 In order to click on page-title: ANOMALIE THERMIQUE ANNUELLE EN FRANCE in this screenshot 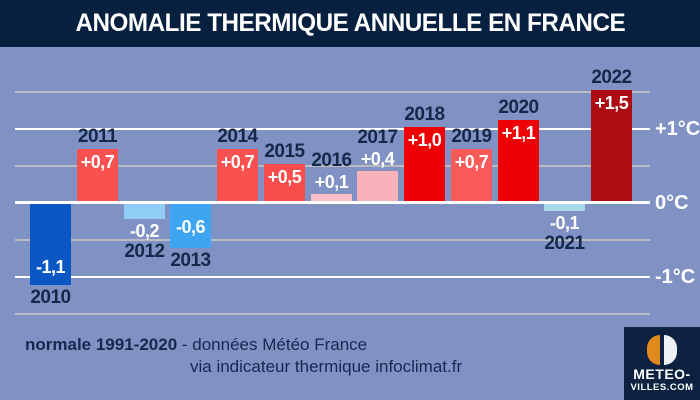, I will do `click(350, 23)`.